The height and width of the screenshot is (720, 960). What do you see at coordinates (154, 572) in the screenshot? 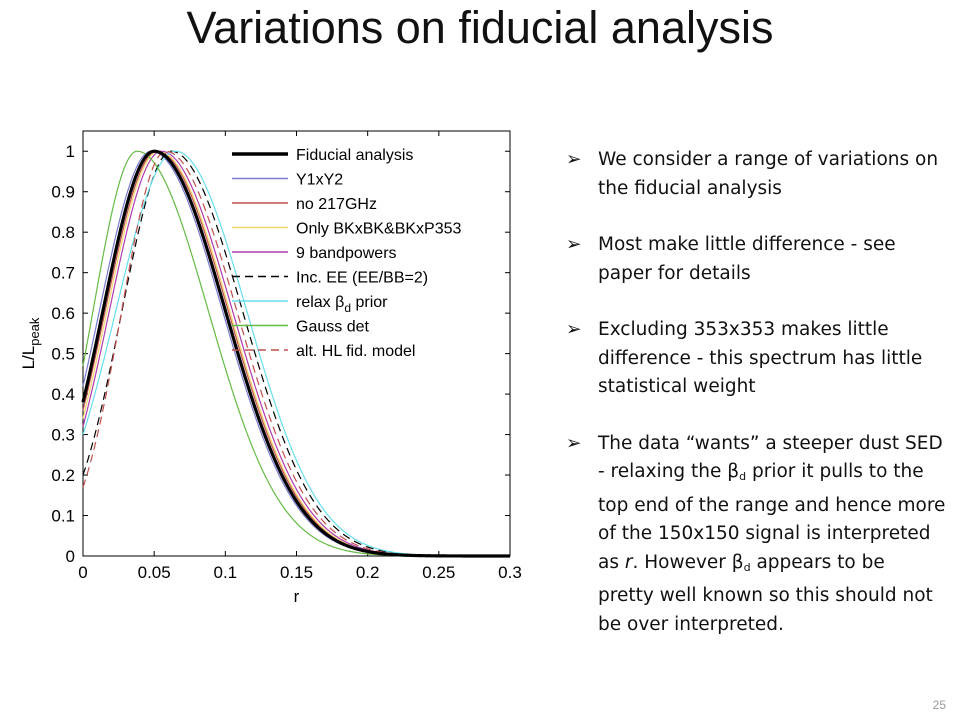
I see `x-tick-label: 0.05` at bounding box center [154, 572].